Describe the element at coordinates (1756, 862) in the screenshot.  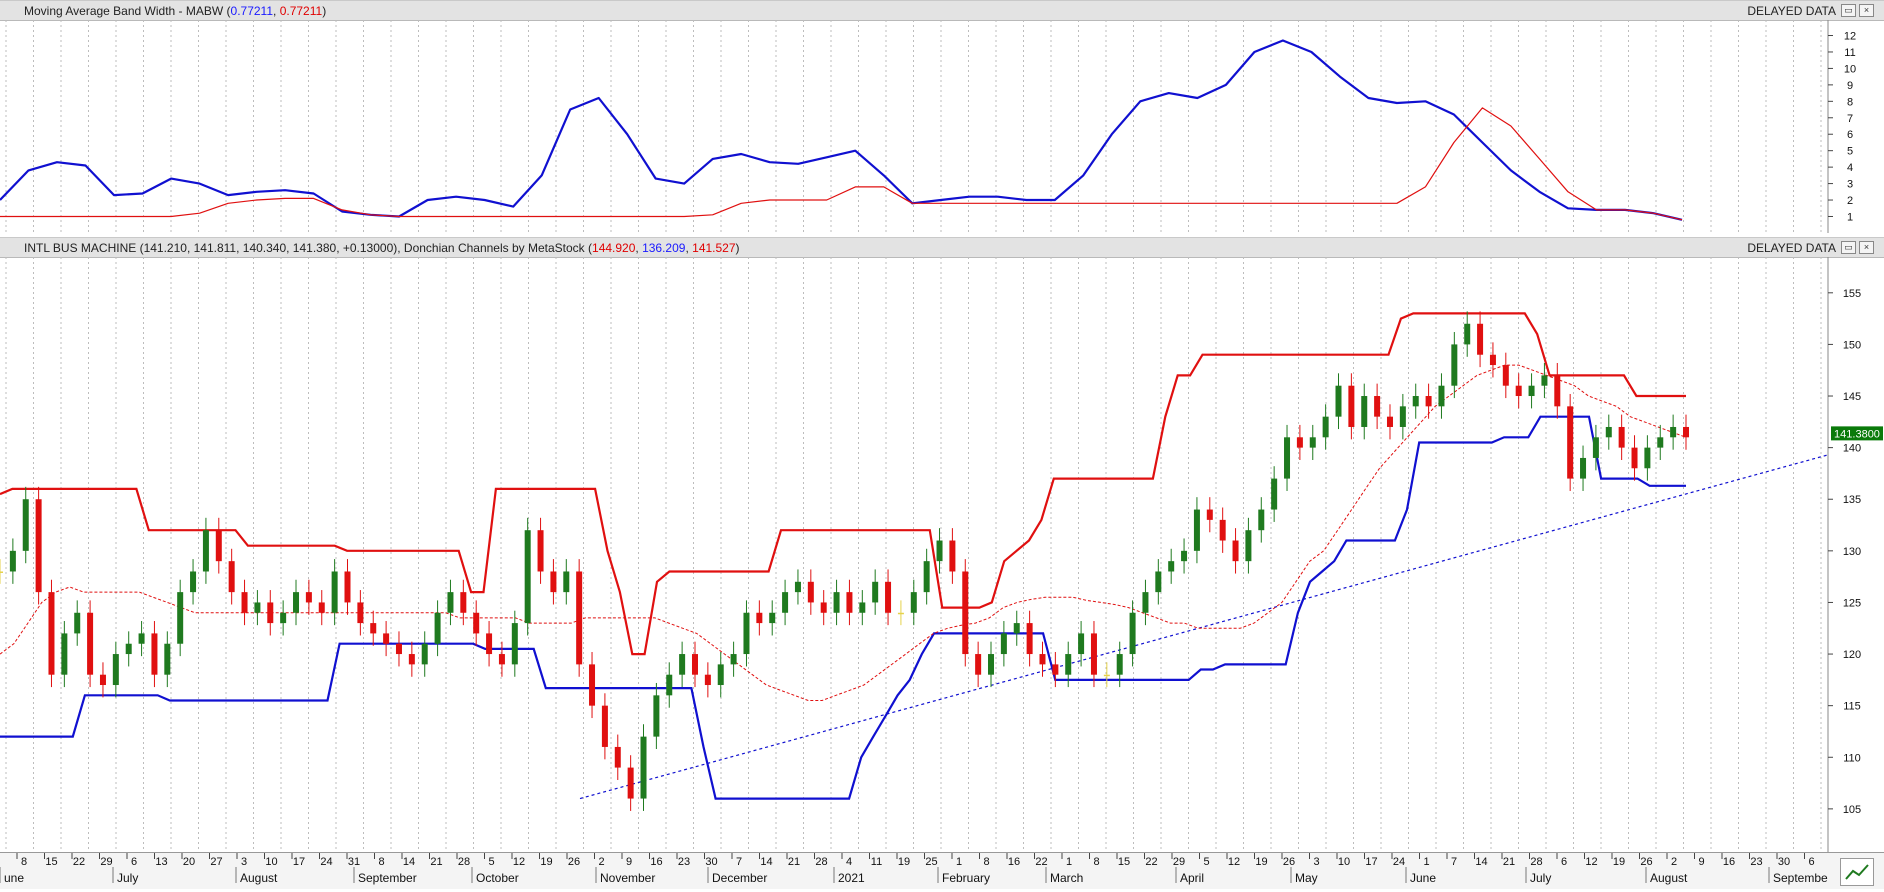
I see `time-tick-label: 23` at that location.